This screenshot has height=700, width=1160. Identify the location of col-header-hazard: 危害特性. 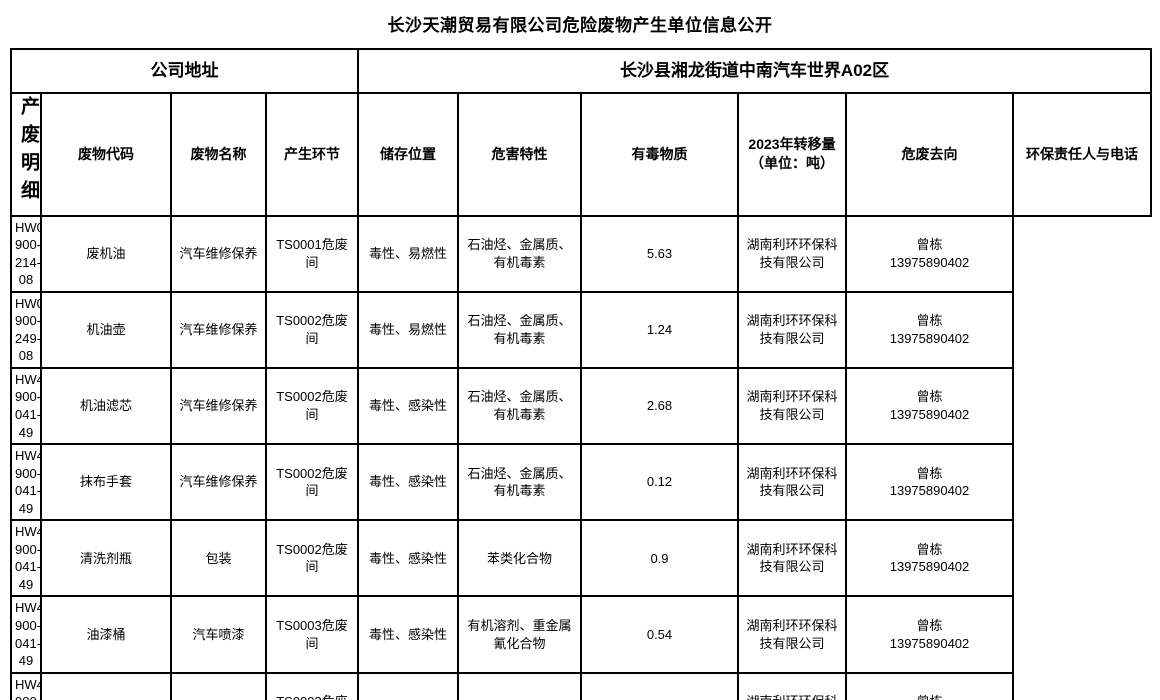
(519, 154).